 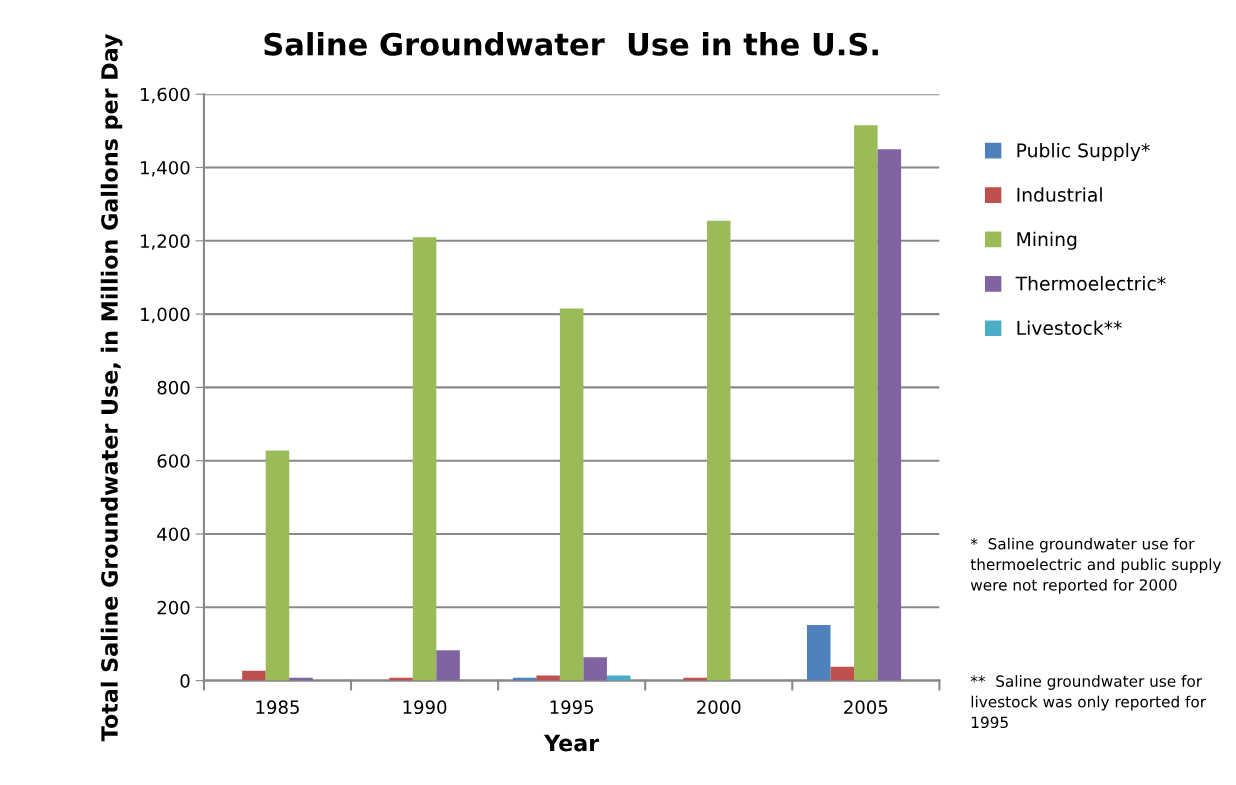 I want to click on y-tick-label: 200, so click(x=173, y=607).